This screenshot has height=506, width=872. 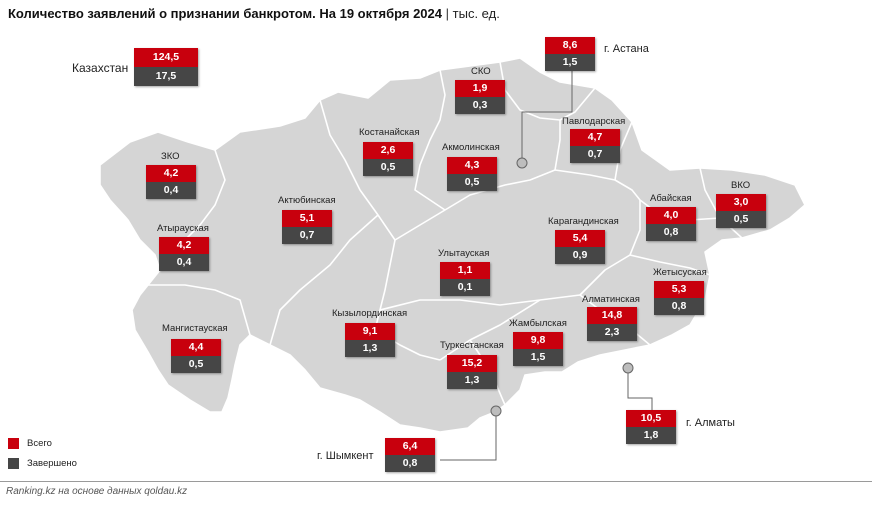 What do you see at coordinates (171, 173) in the screenshot?
I see `zko-total: 4,2` at bounding box center [171, 173].